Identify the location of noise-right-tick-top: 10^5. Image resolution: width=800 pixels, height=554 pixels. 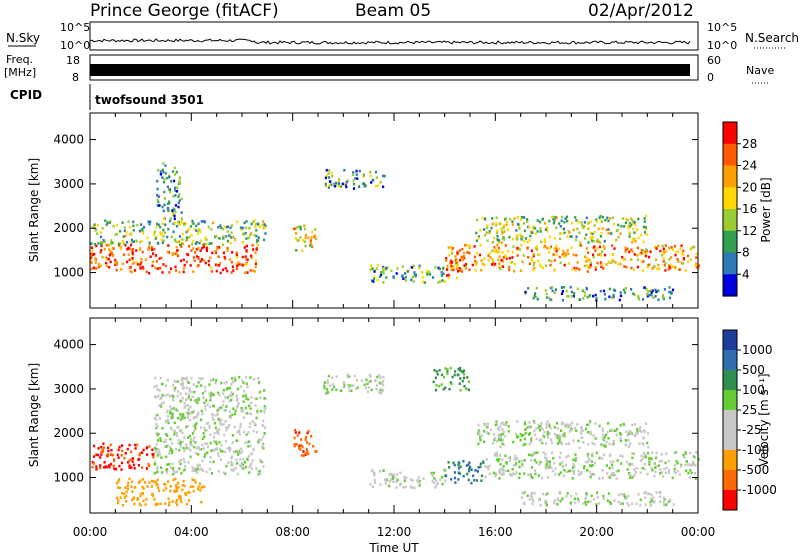
(722, 27).